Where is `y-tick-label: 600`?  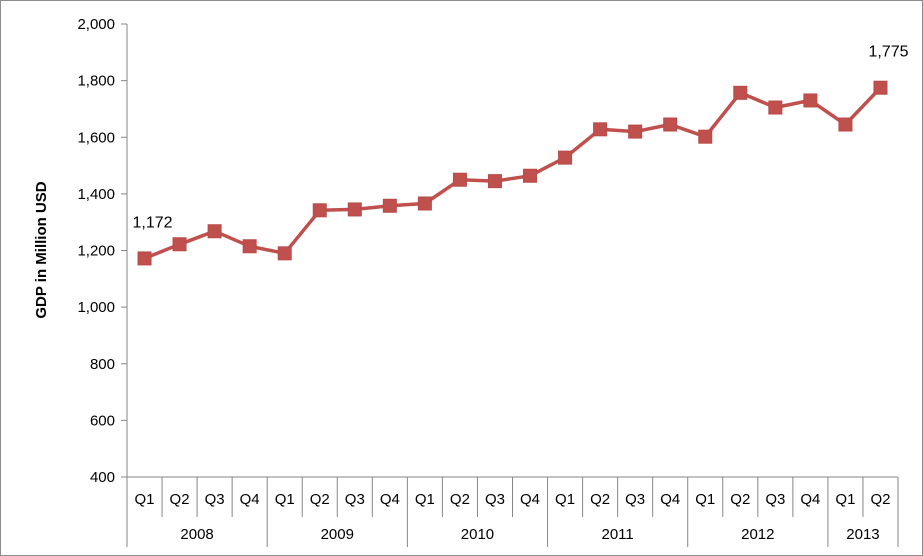
y-tick-label: 600 is located at coordinates (102, 420).